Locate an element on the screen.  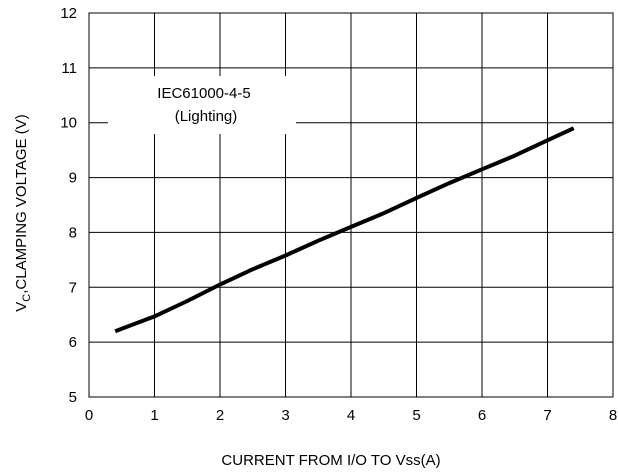
x-tick-label: 4 is located at coordinates (351, 415).